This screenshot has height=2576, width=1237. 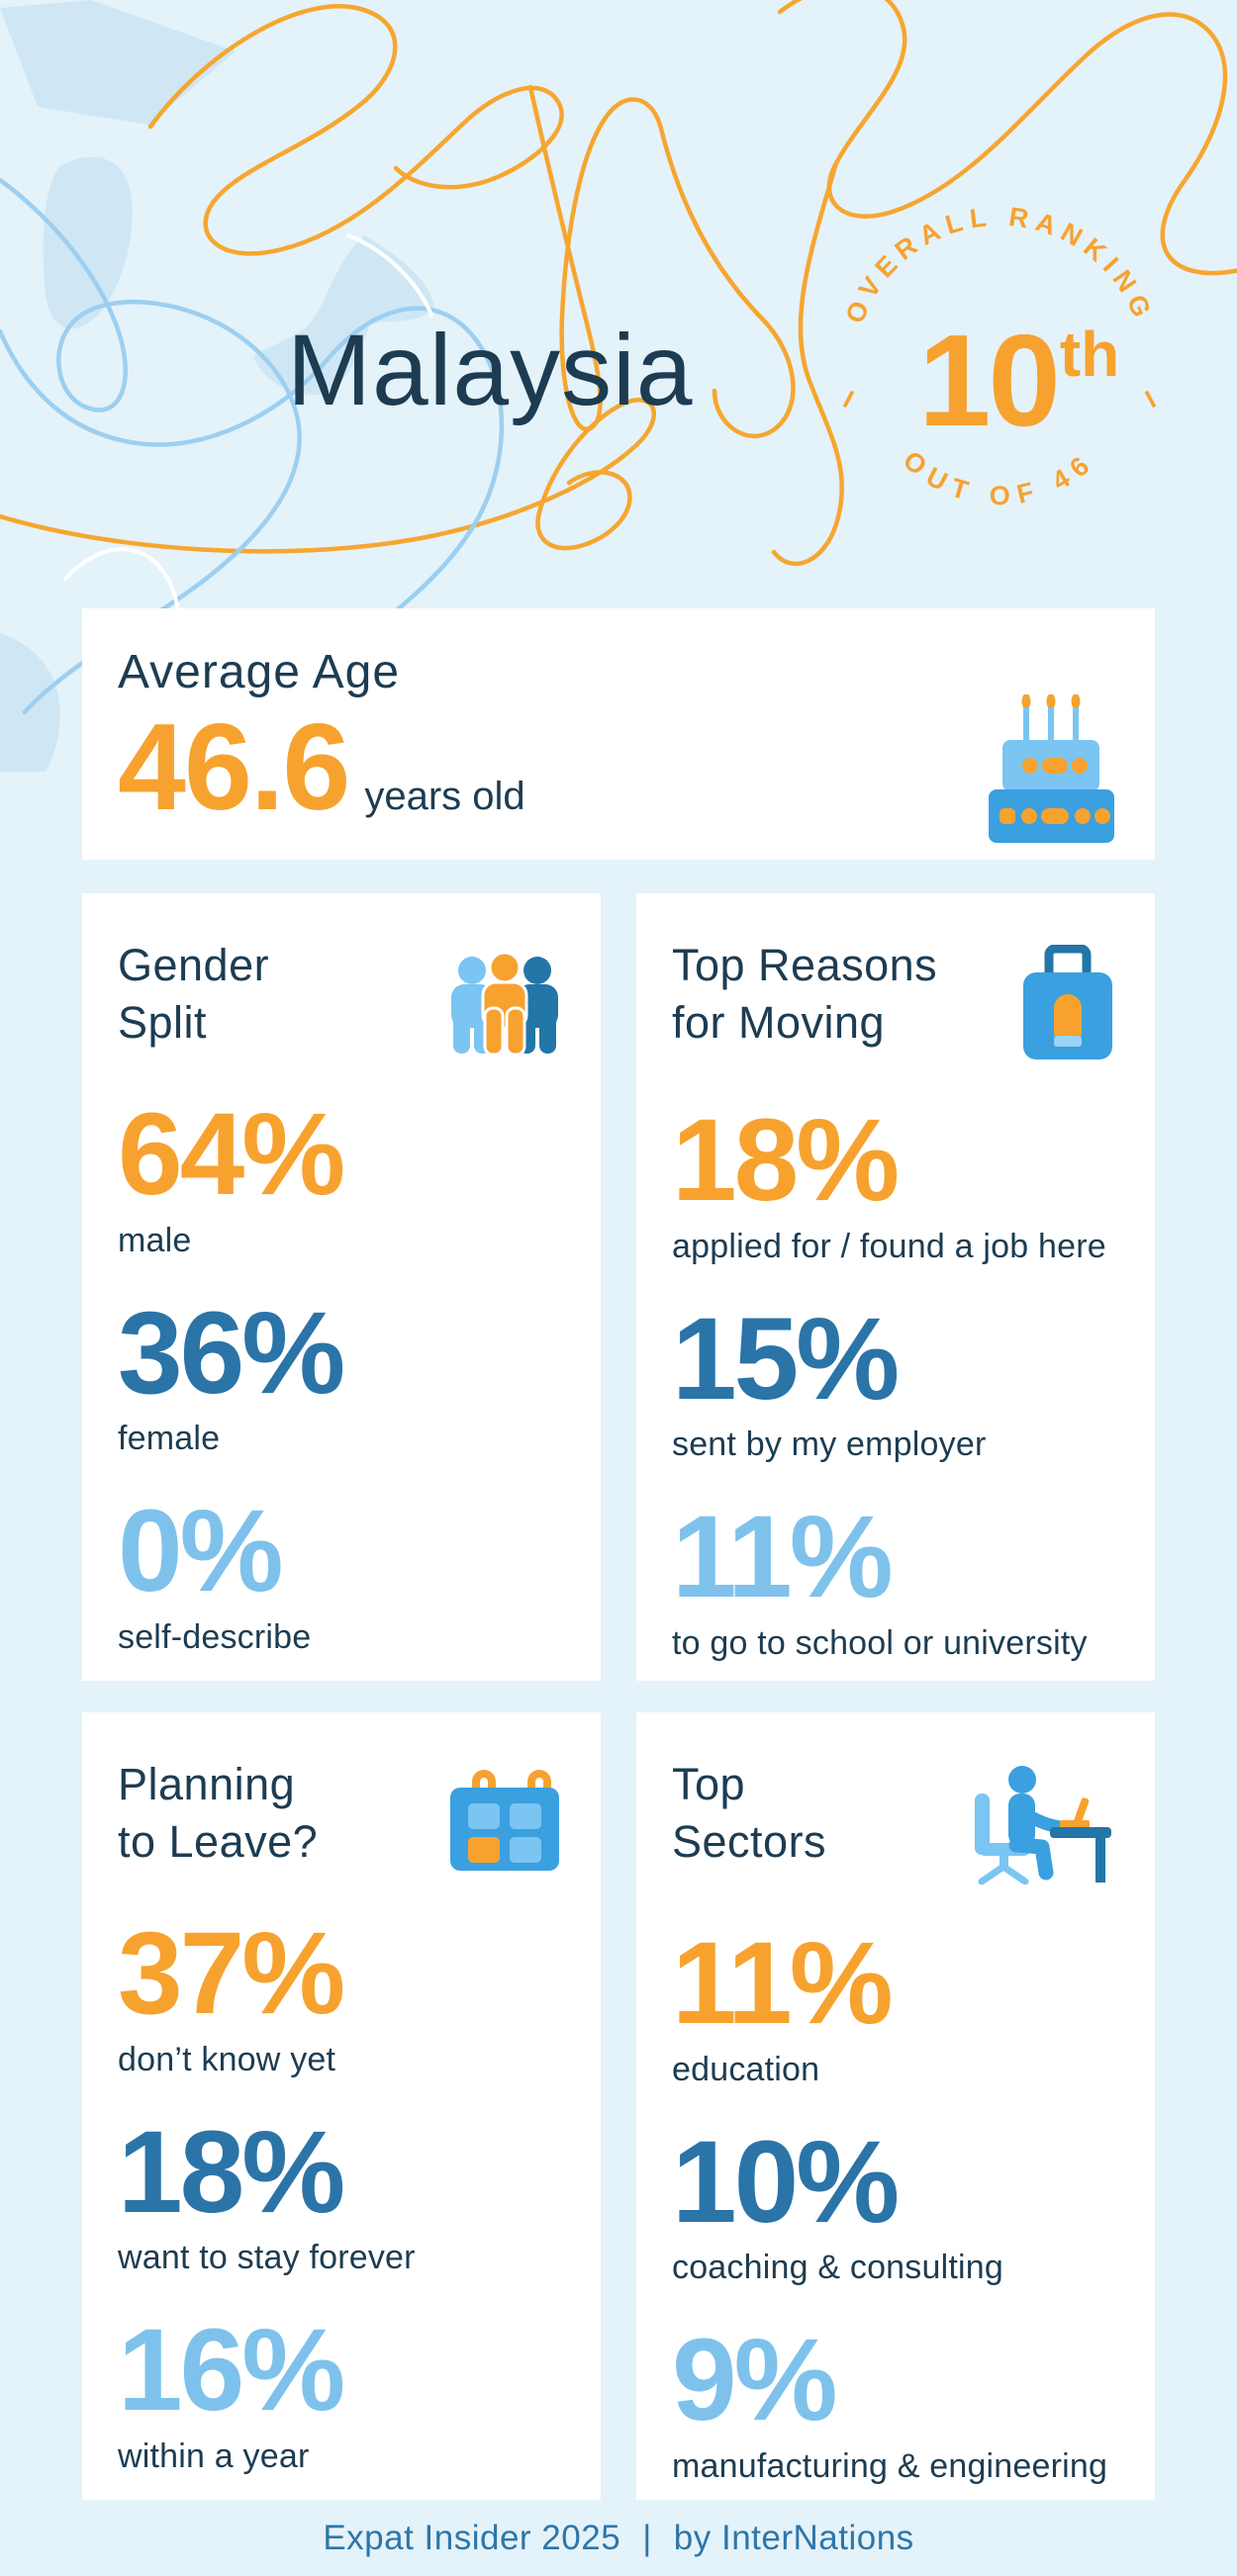 What do you see at coordinates (1000, 478) in the screenshot?
I see `badge-bottom-text: OUT OF 46` at bounding box center [1000, 478].